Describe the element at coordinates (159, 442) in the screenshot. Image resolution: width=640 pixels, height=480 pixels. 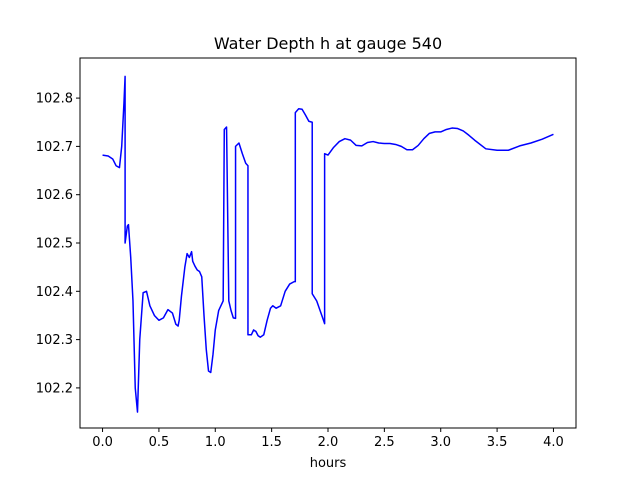
I see `x-tick-label: 0.5` at that location.